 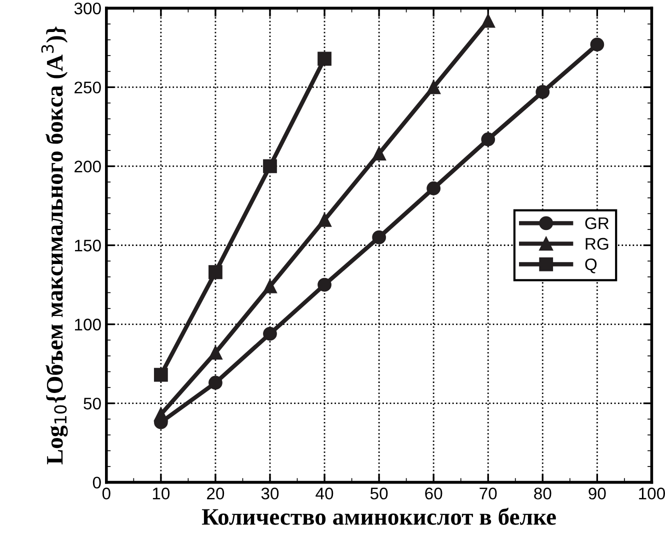 What do you see at coordinates (92, 404) in the screenshot?
I see `y-tick-label: 50` at bounding box center [92, 404].